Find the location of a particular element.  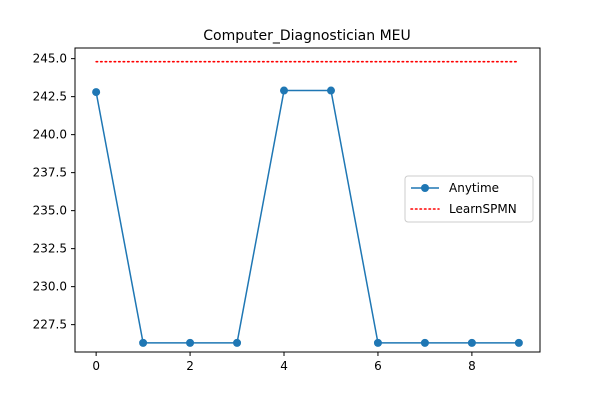

y-tick-label: 242.5 is located at coordinates (50, 97).